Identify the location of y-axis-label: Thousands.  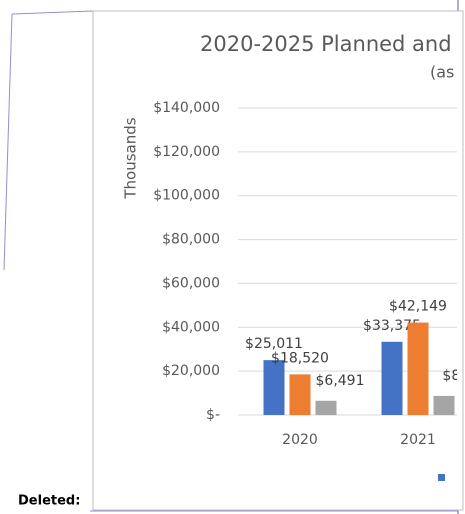
(131, 158).